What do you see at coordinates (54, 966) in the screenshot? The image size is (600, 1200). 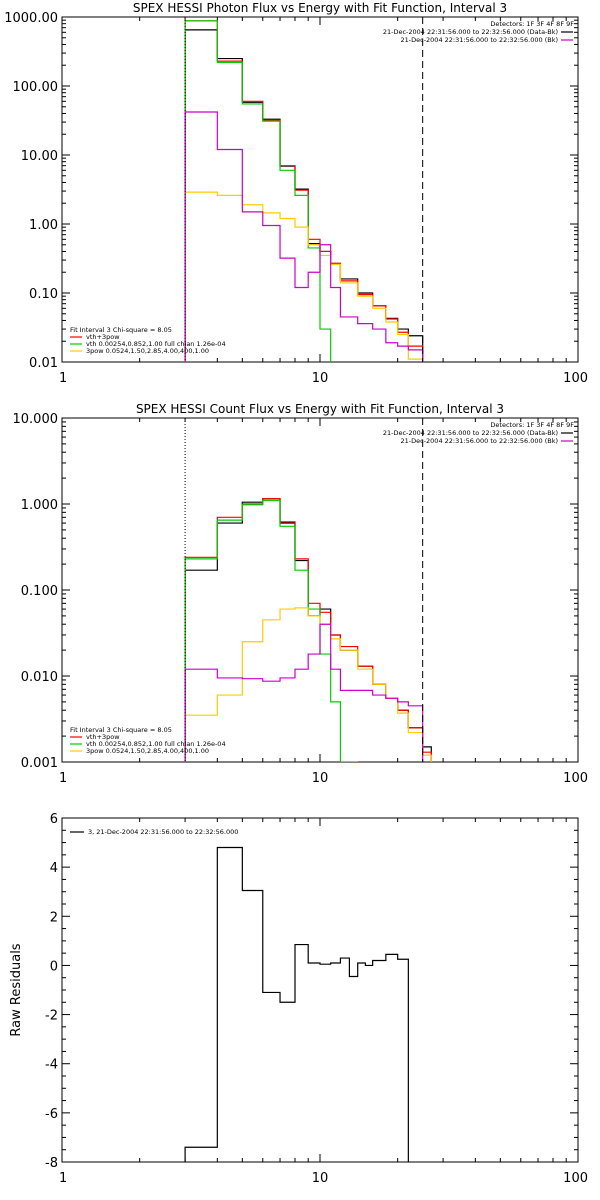 I see `y-tick-label: 0` at bounding box center [54, 966].